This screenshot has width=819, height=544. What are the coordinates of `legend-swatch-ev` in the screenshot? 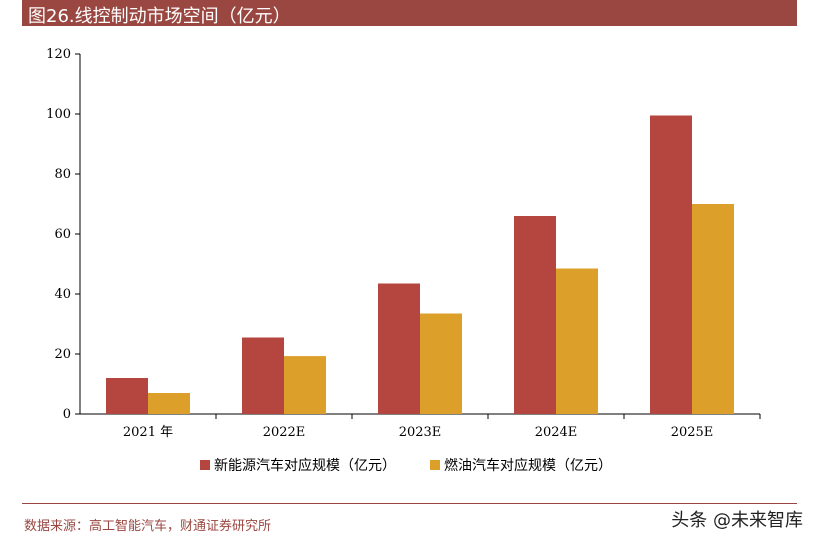 It's located at (205, 465).